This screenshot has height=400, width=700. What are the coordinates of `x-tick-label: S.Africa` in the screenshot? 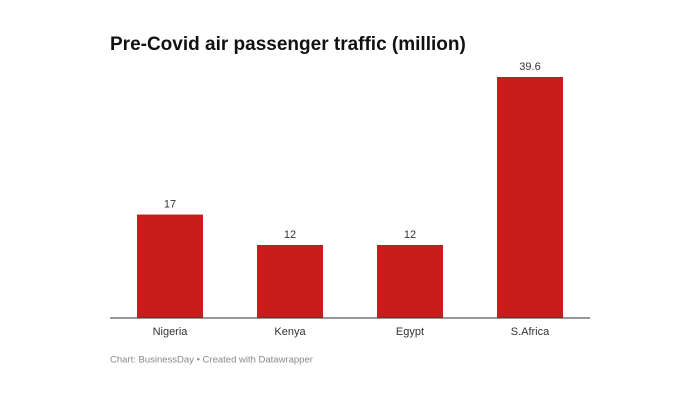 It's located at (530, 332).